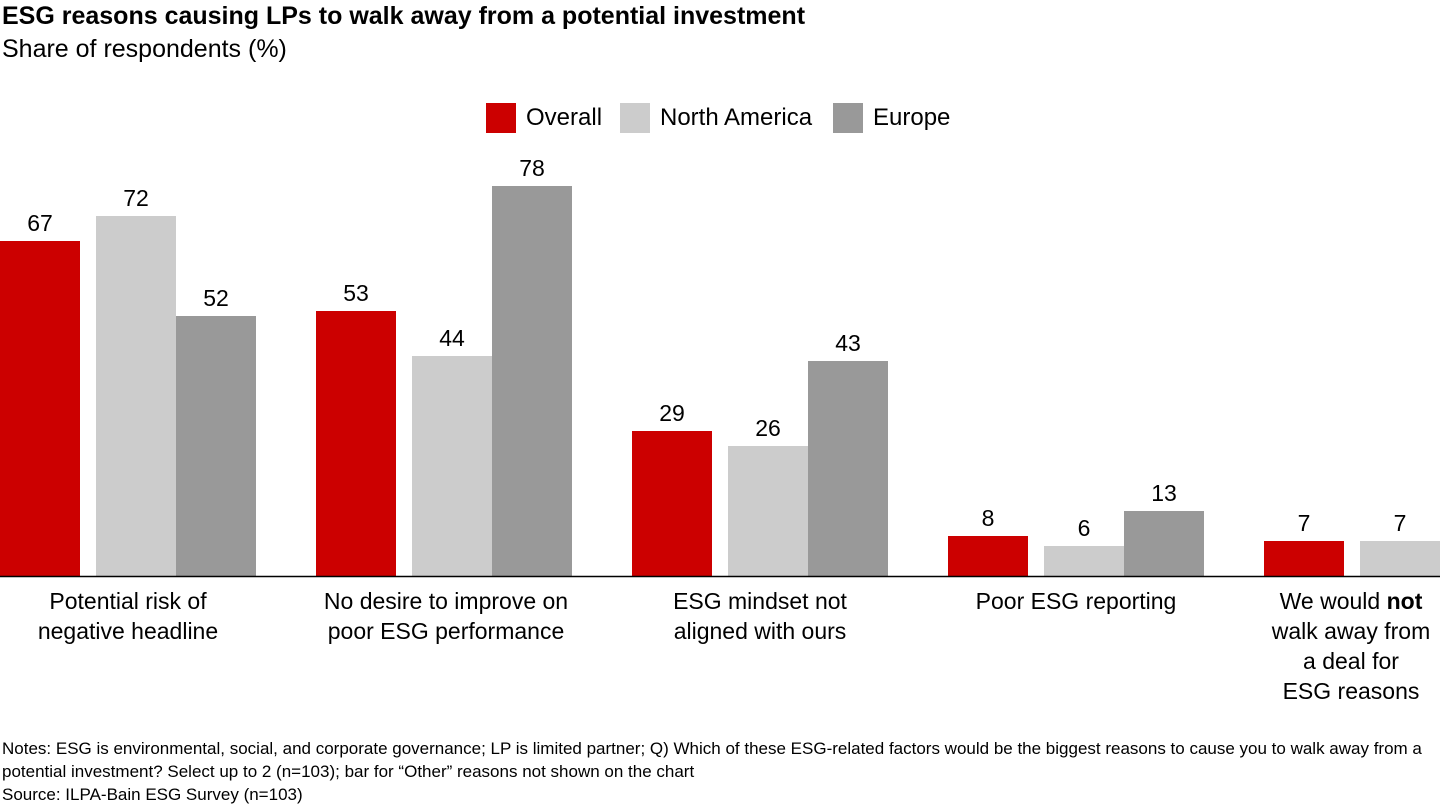  What do you see at coordinates (532, 168) in the screenshot?
I see `data-label-europe-2: 78` at bounding box center [532, 168].